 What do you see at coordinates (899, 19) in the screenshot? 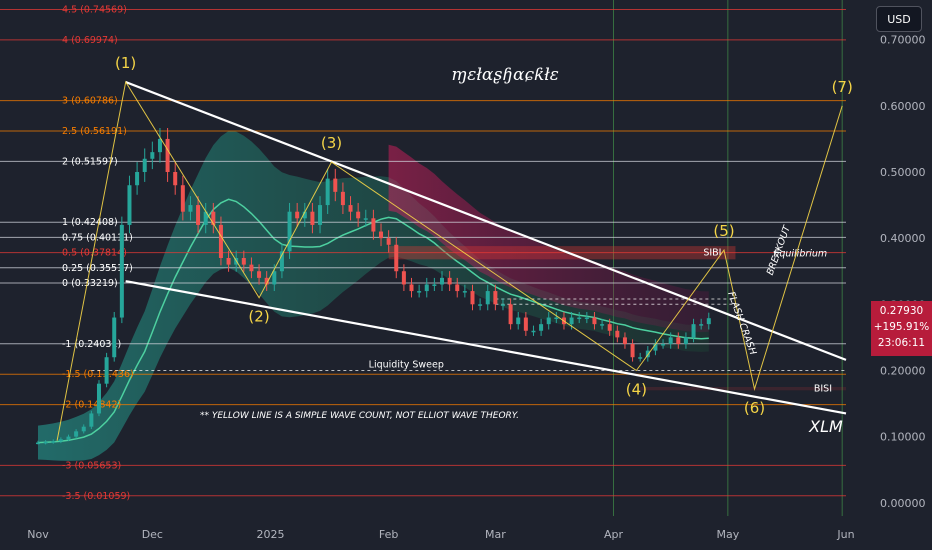
I see `currency-button: USD` at bounding box center [899, 19].